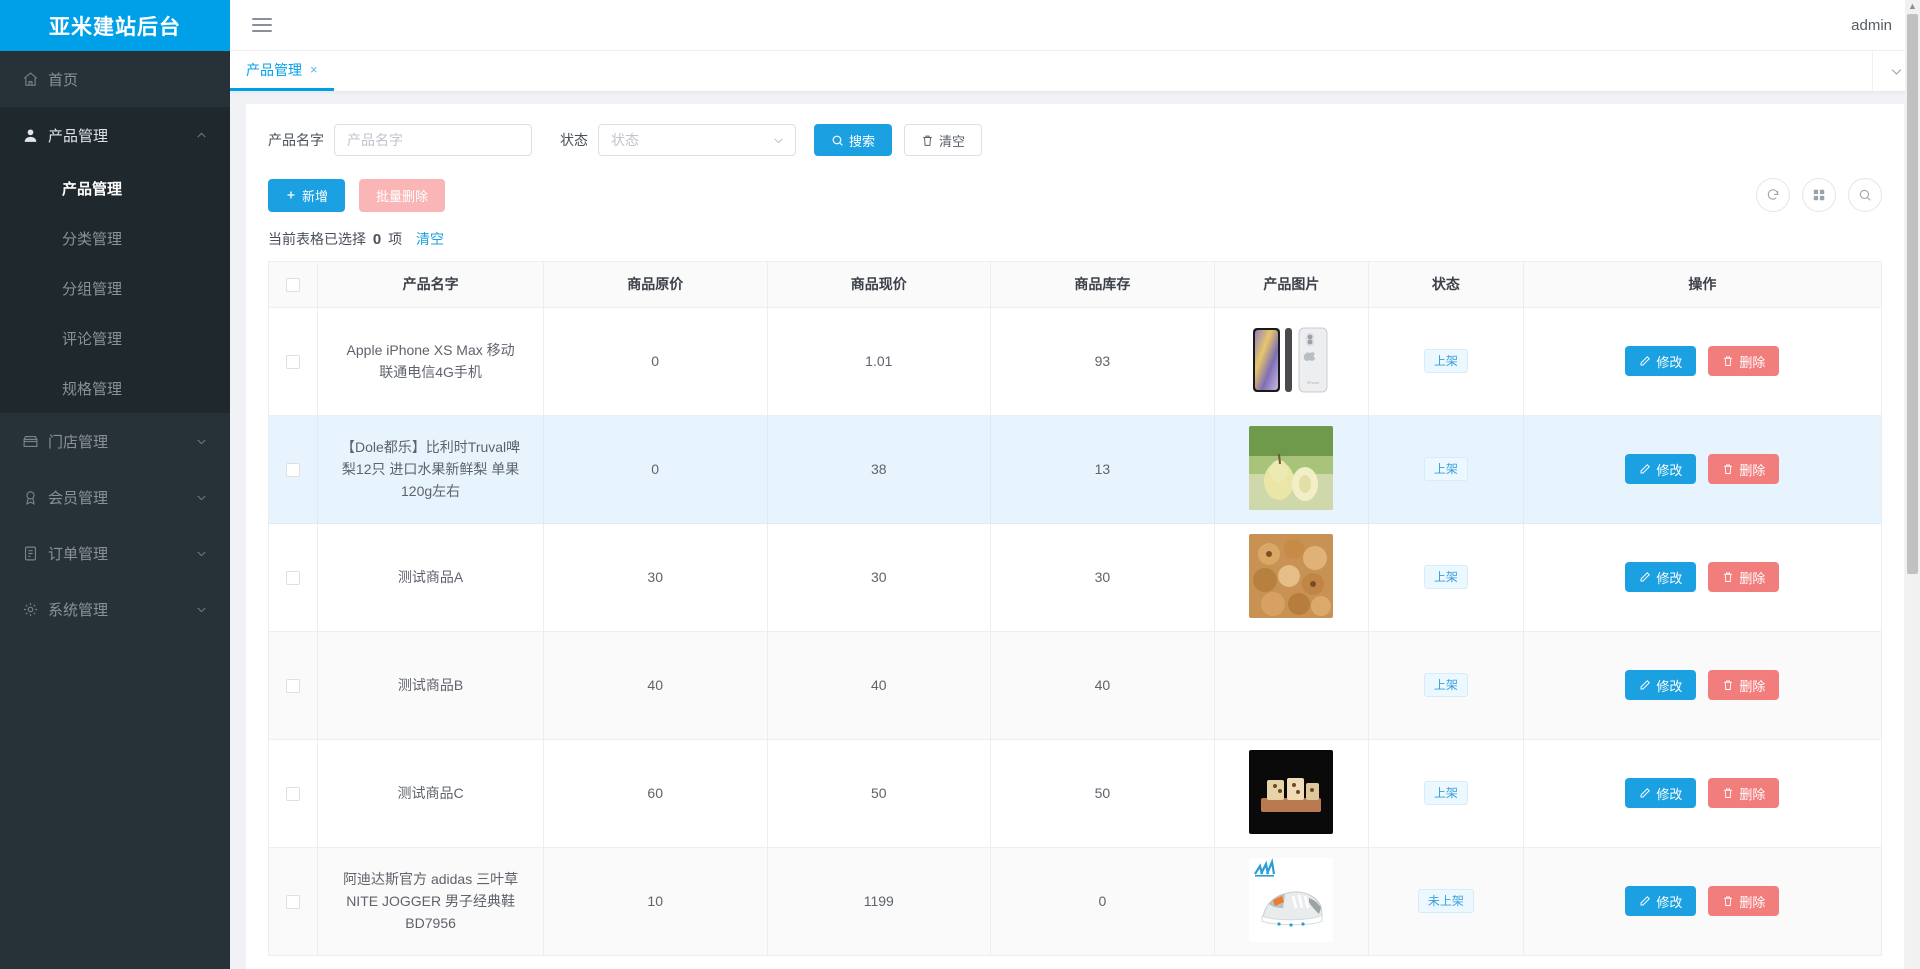 The width and height of the screenshot is (1920, 969). What do you see at coordinates (115, 553) in the screenshot?
I see `sidebar-item-order: 订单管理` at bounding box center [115, 553].